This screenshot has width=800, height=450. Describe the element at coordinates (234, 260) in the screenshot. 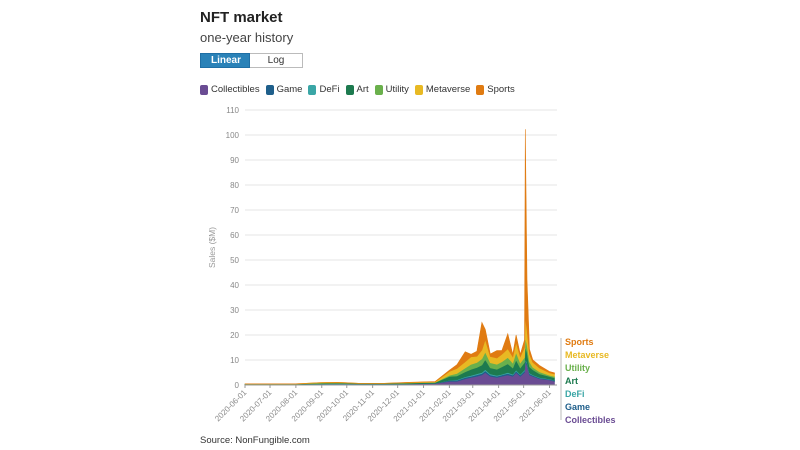

I see `y-tick-label: 50` at that location.